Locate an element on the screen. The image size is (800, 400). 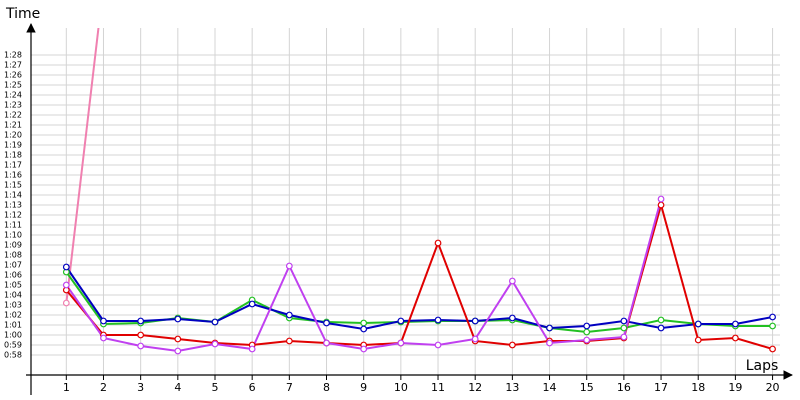
y-tick-label: 1:18 is located at coordinates (13, 155).